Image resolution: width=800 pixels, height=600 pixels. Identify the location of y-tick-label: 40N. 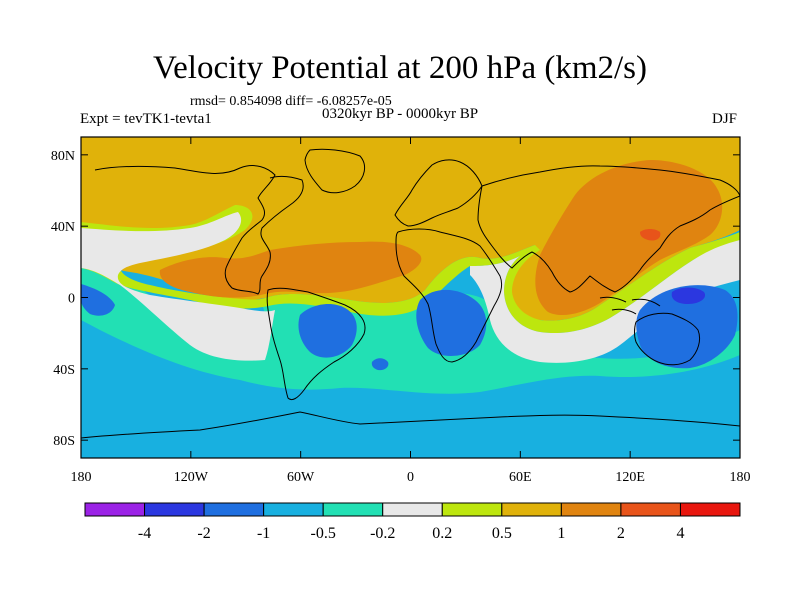
(63, 227).